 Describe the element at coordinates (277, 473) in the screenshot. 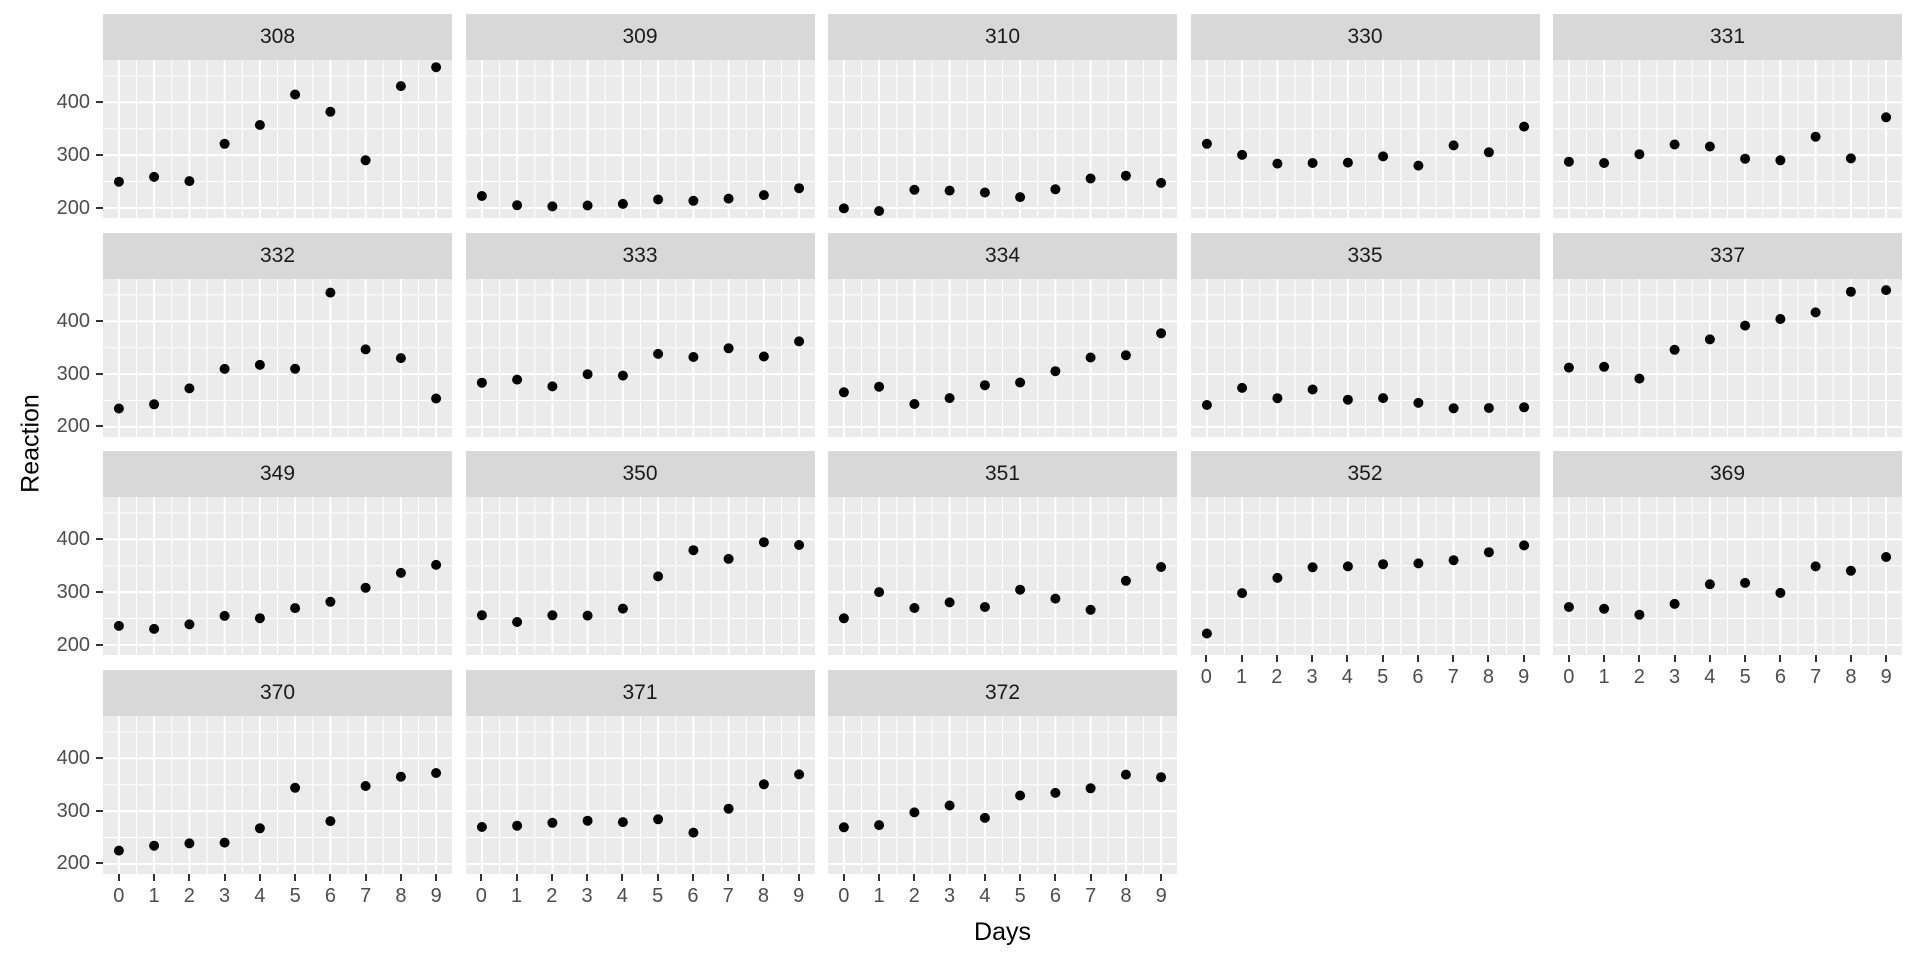

I see `facet-strip-label: 349` at that location.